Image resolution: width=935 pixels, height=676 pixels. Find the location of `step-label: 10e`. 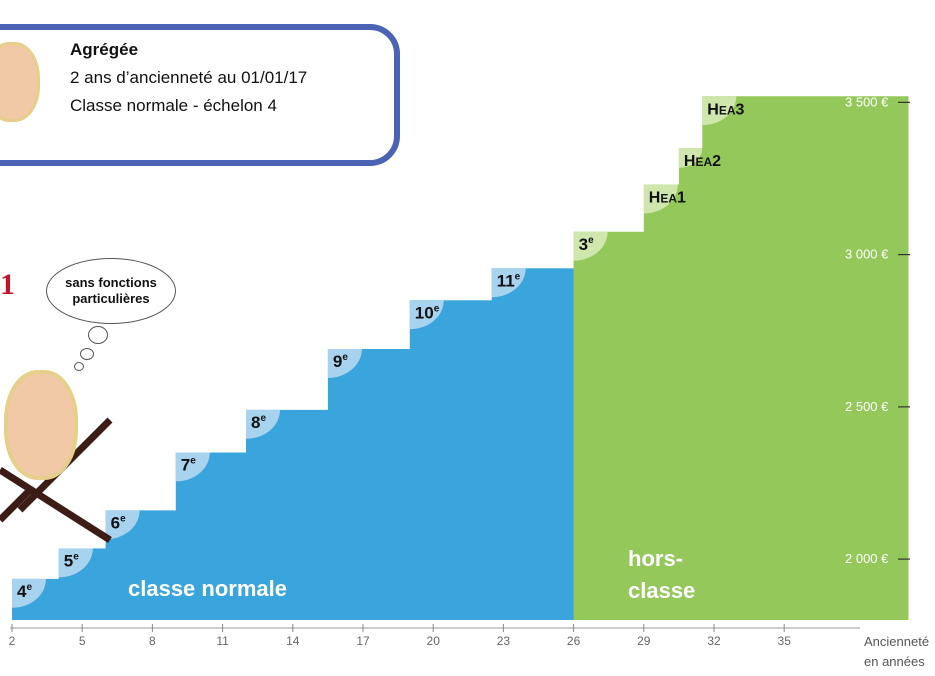

step-label: 10e is located at coordinates (427, 312).